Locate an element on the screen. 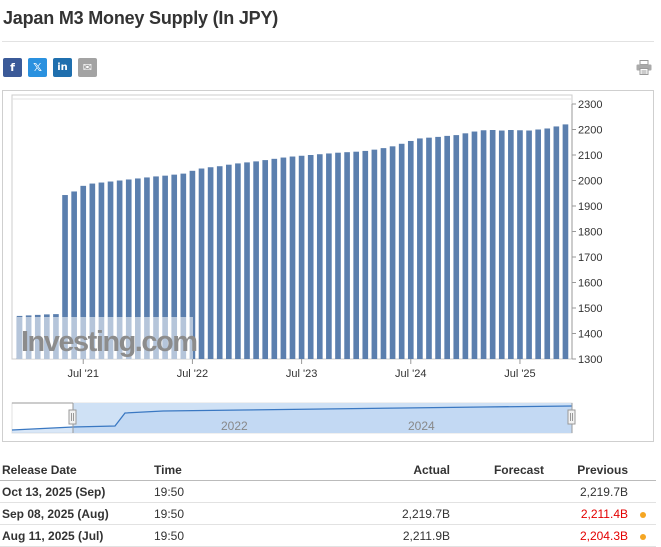  header-previous: Previous is located at coordinates (602, 470).